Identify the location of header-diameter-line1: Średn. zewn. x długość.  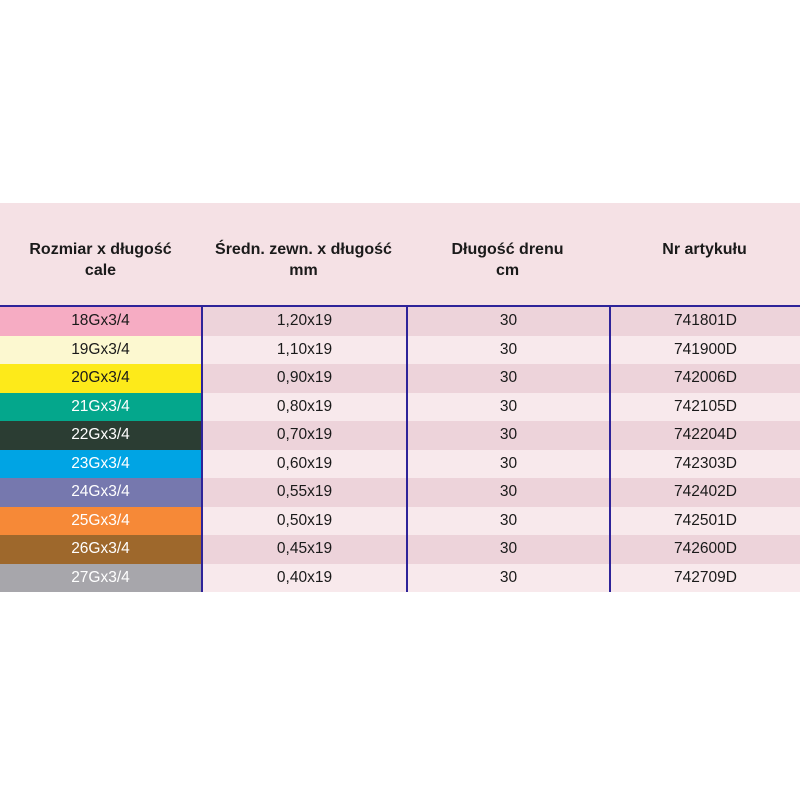
(303, 249).